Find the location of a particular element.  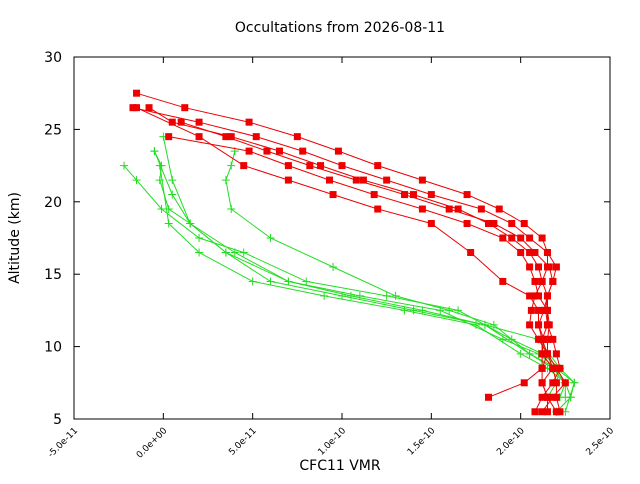

x-tick-label: 0.0e+00 is located at coordinates (152, 443).